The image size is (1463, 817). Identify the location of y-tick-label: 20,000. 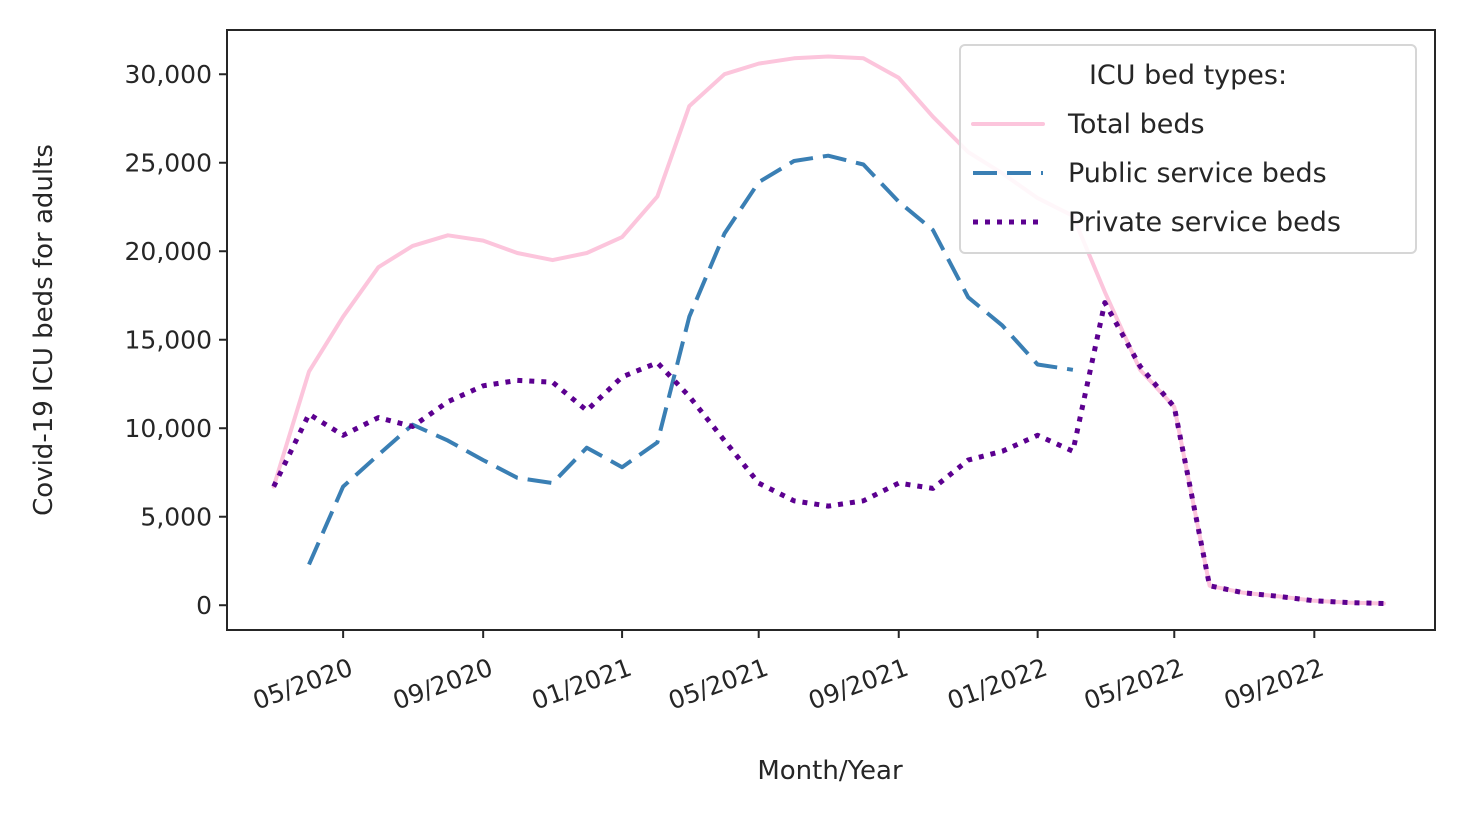
(168, 251).